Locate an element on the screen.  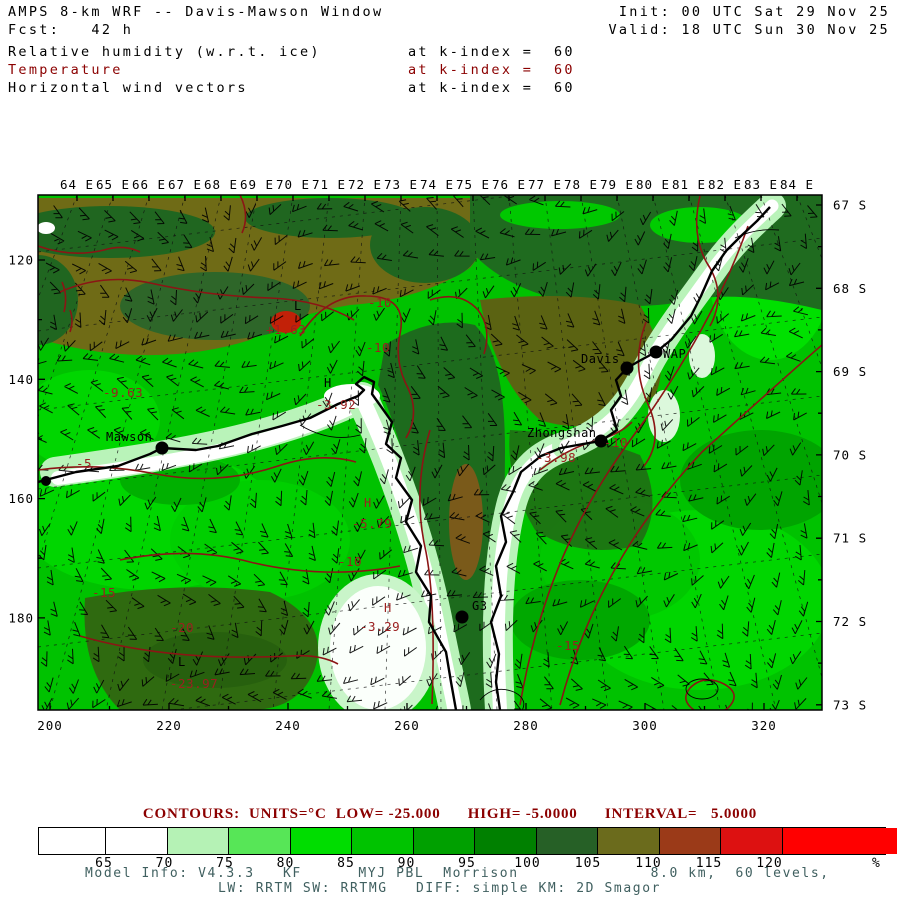
colorbar-unit-label: % is located at coordinates (876, 863).